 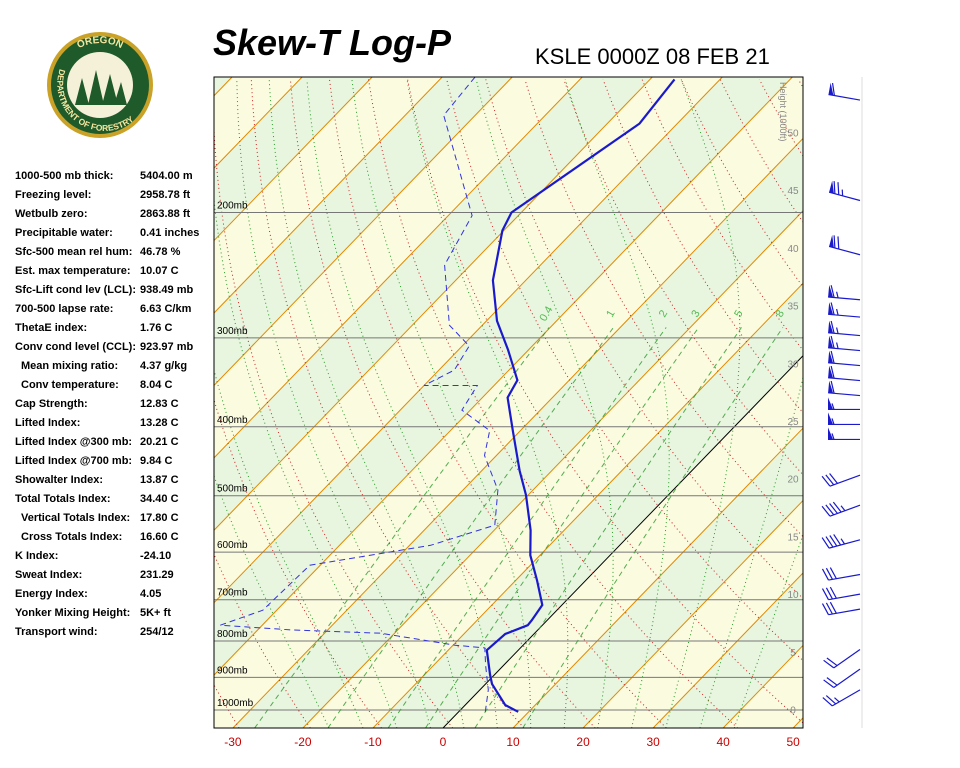 I want to click on index-label: K Index:, so click(x=36, y=556).